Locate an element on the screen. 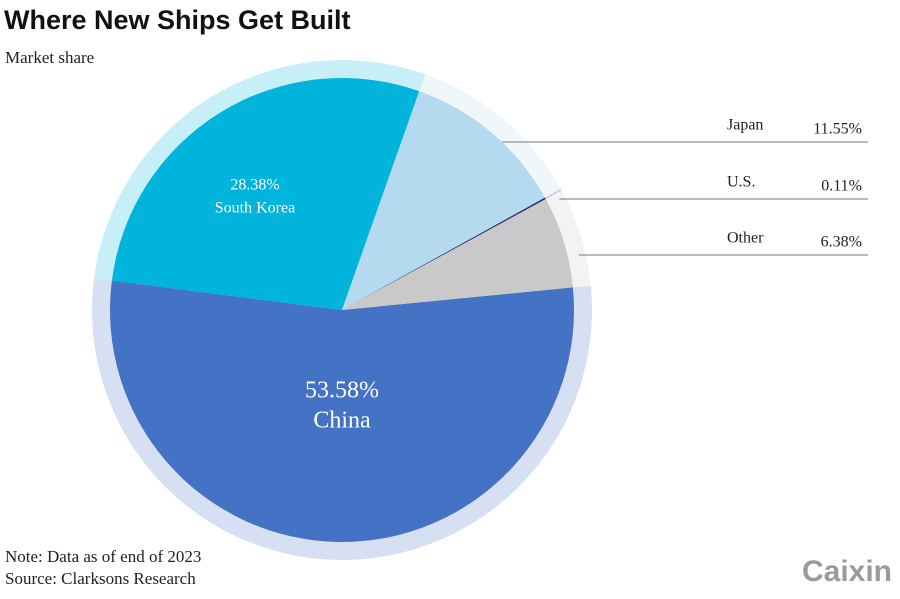  chart-subtitle: Market share is located at coordinates (49, 57).